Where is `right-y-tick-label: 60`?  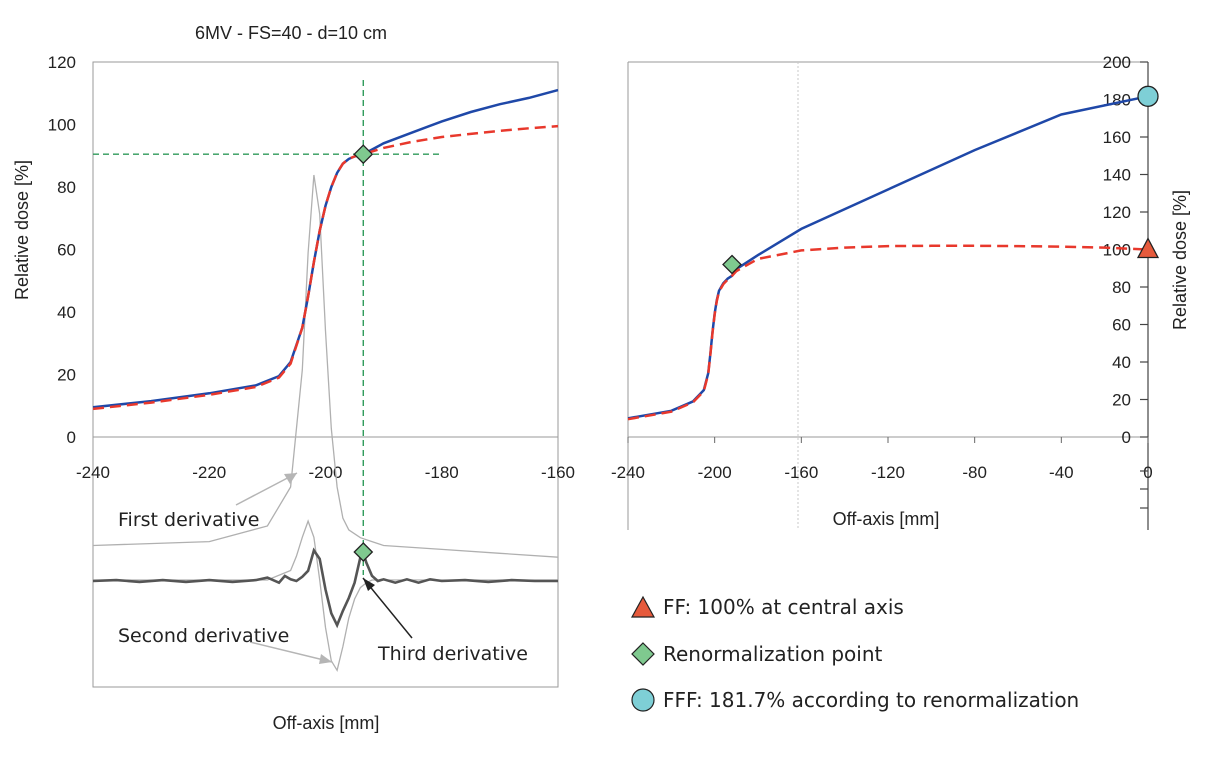
right-y-tick-label: 60 is located at coordinates (1121, 325).